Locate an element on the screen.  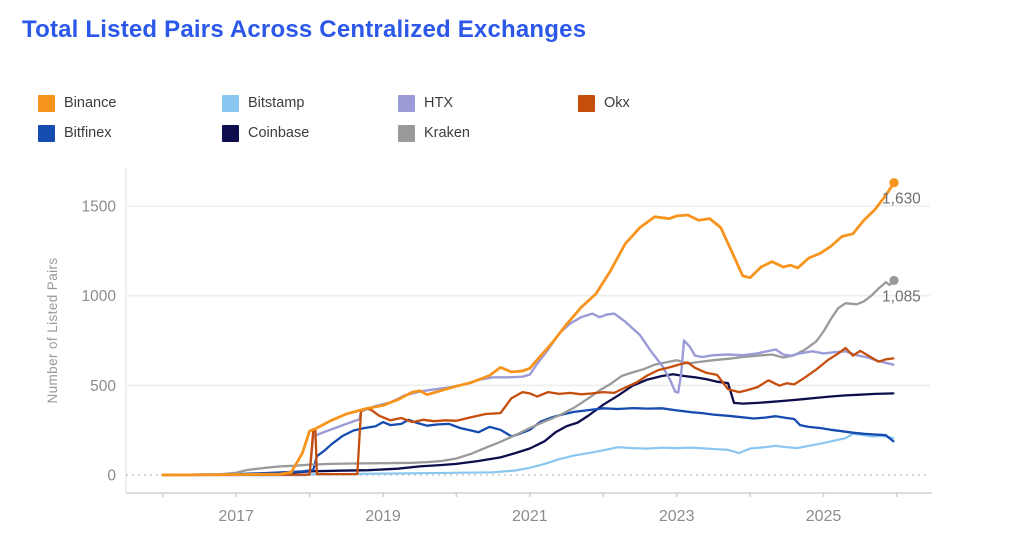
series-line-bitfinex is located at coordinates (528, 441).